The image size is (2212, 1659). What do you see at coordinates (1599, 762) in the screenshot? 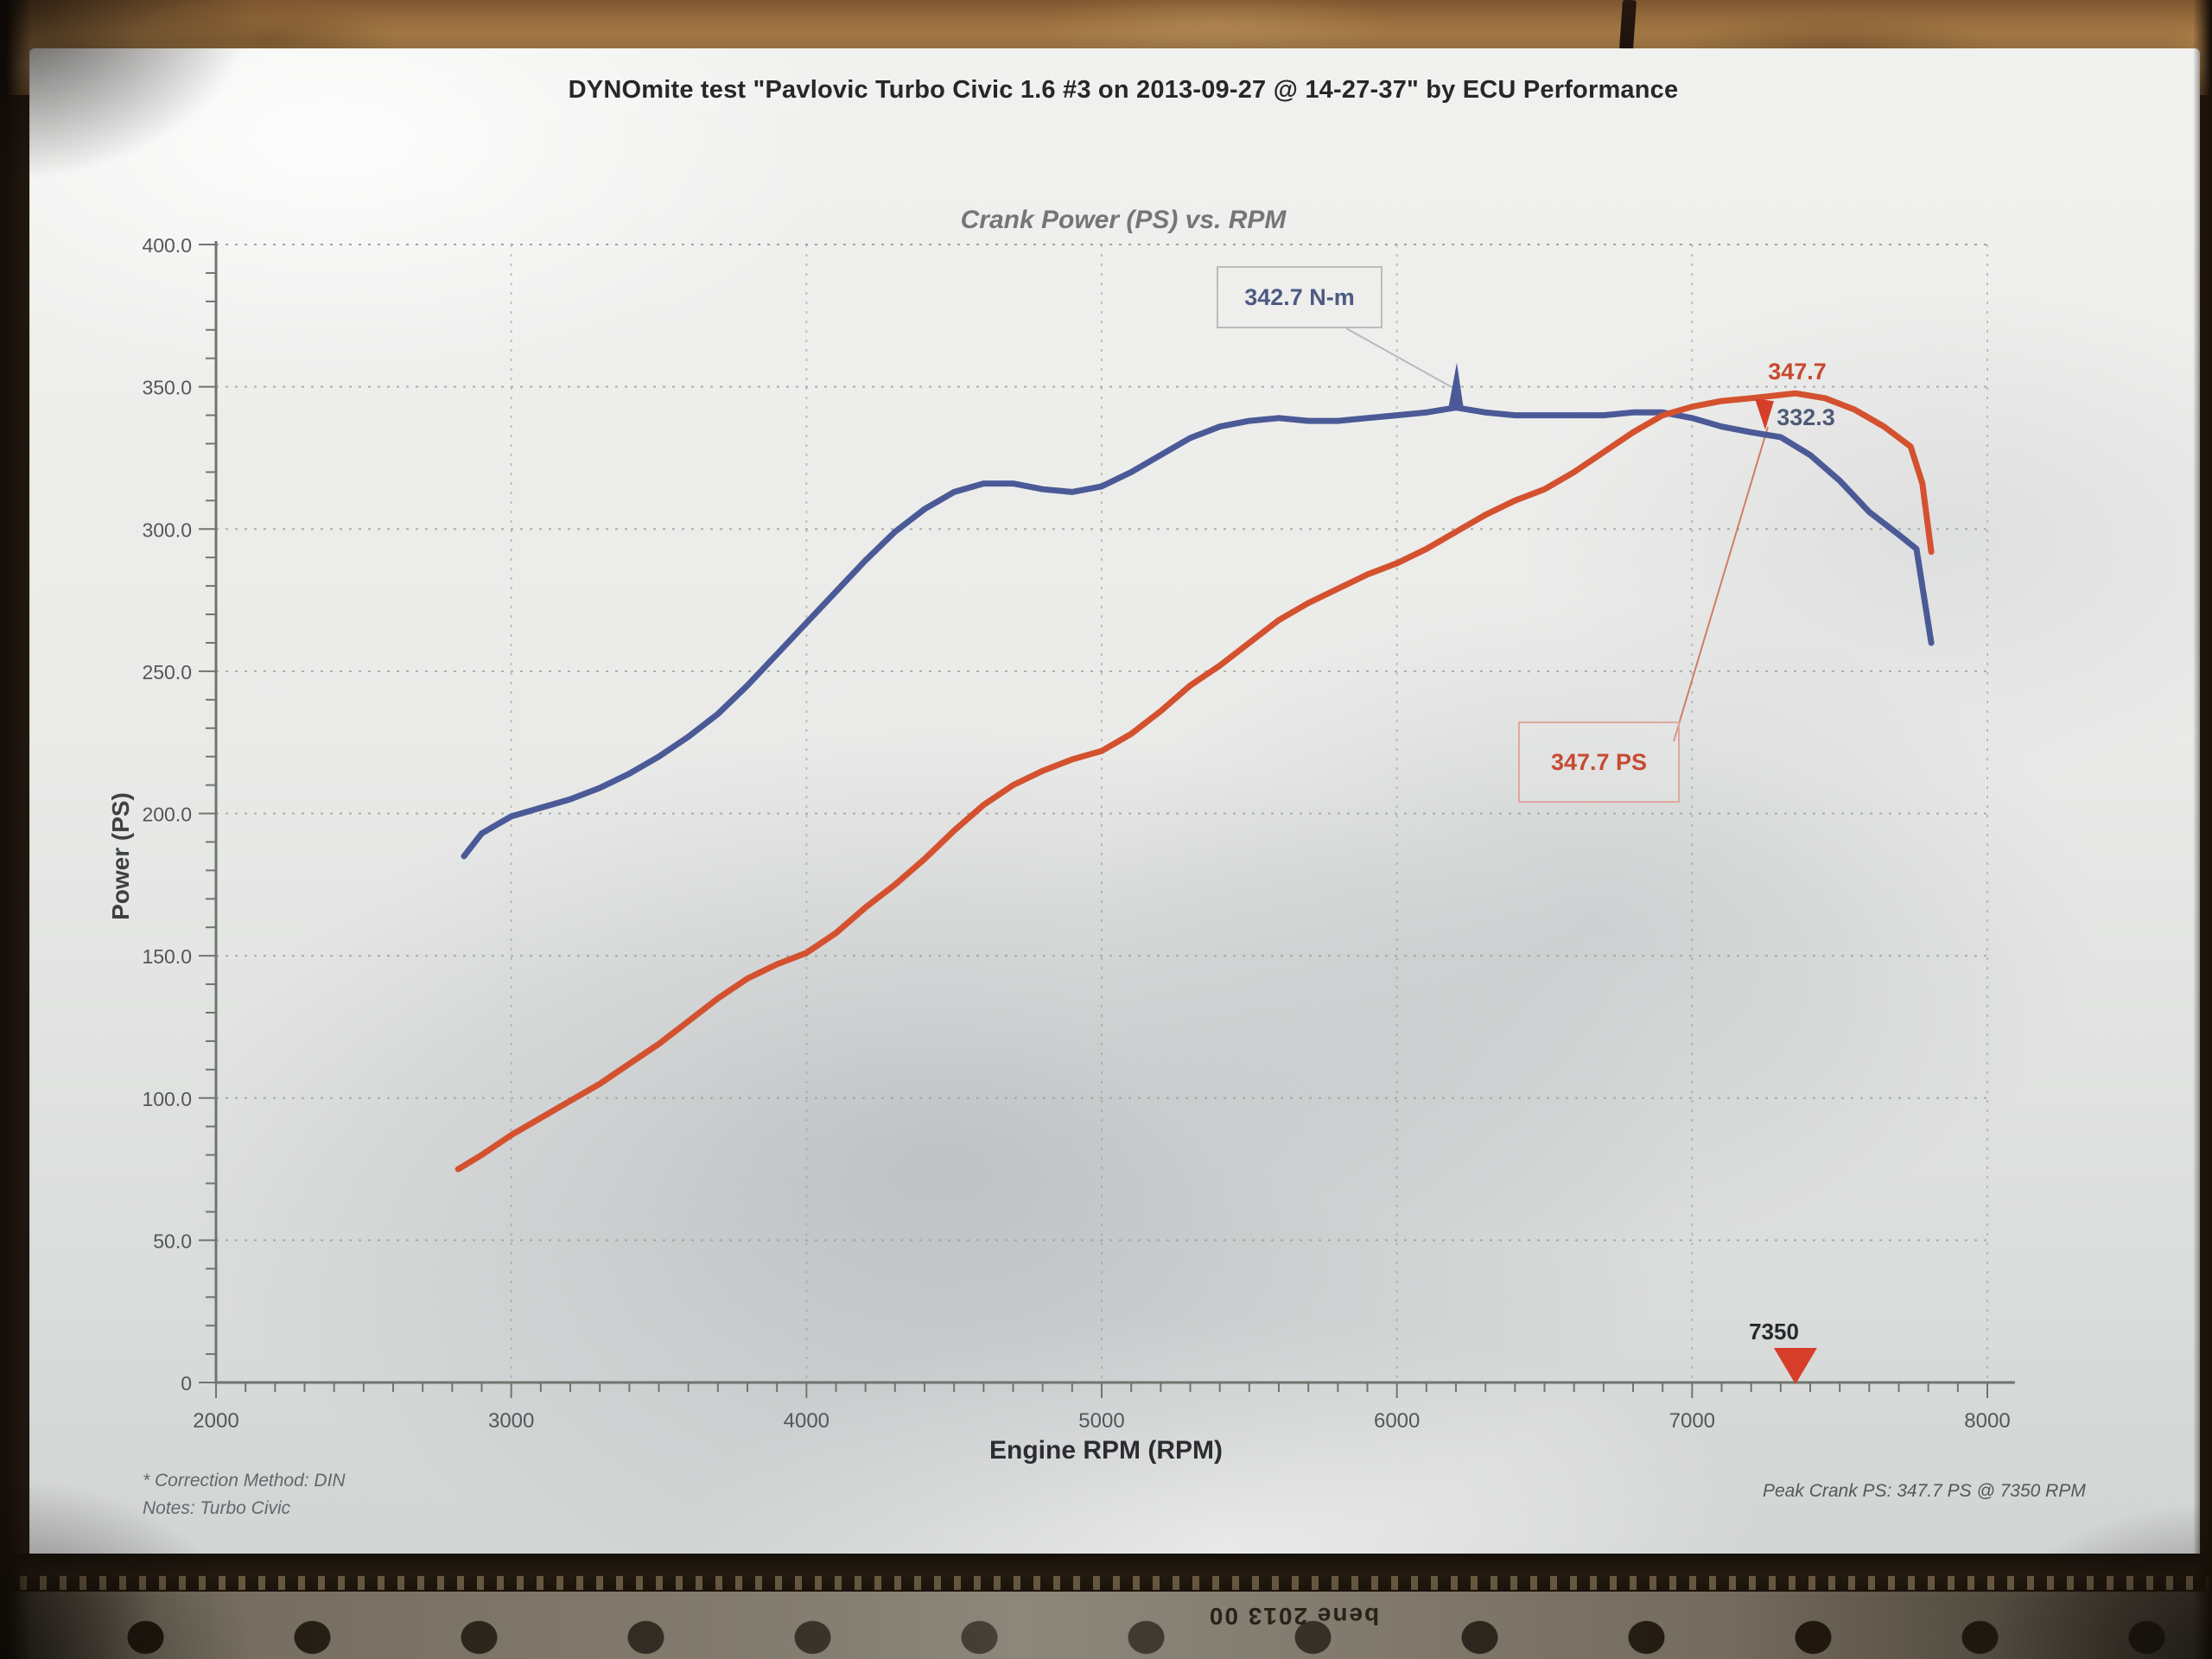
I see `power-peak-annotation-box: 347.7 PS` at bounding box center [1599, 762].